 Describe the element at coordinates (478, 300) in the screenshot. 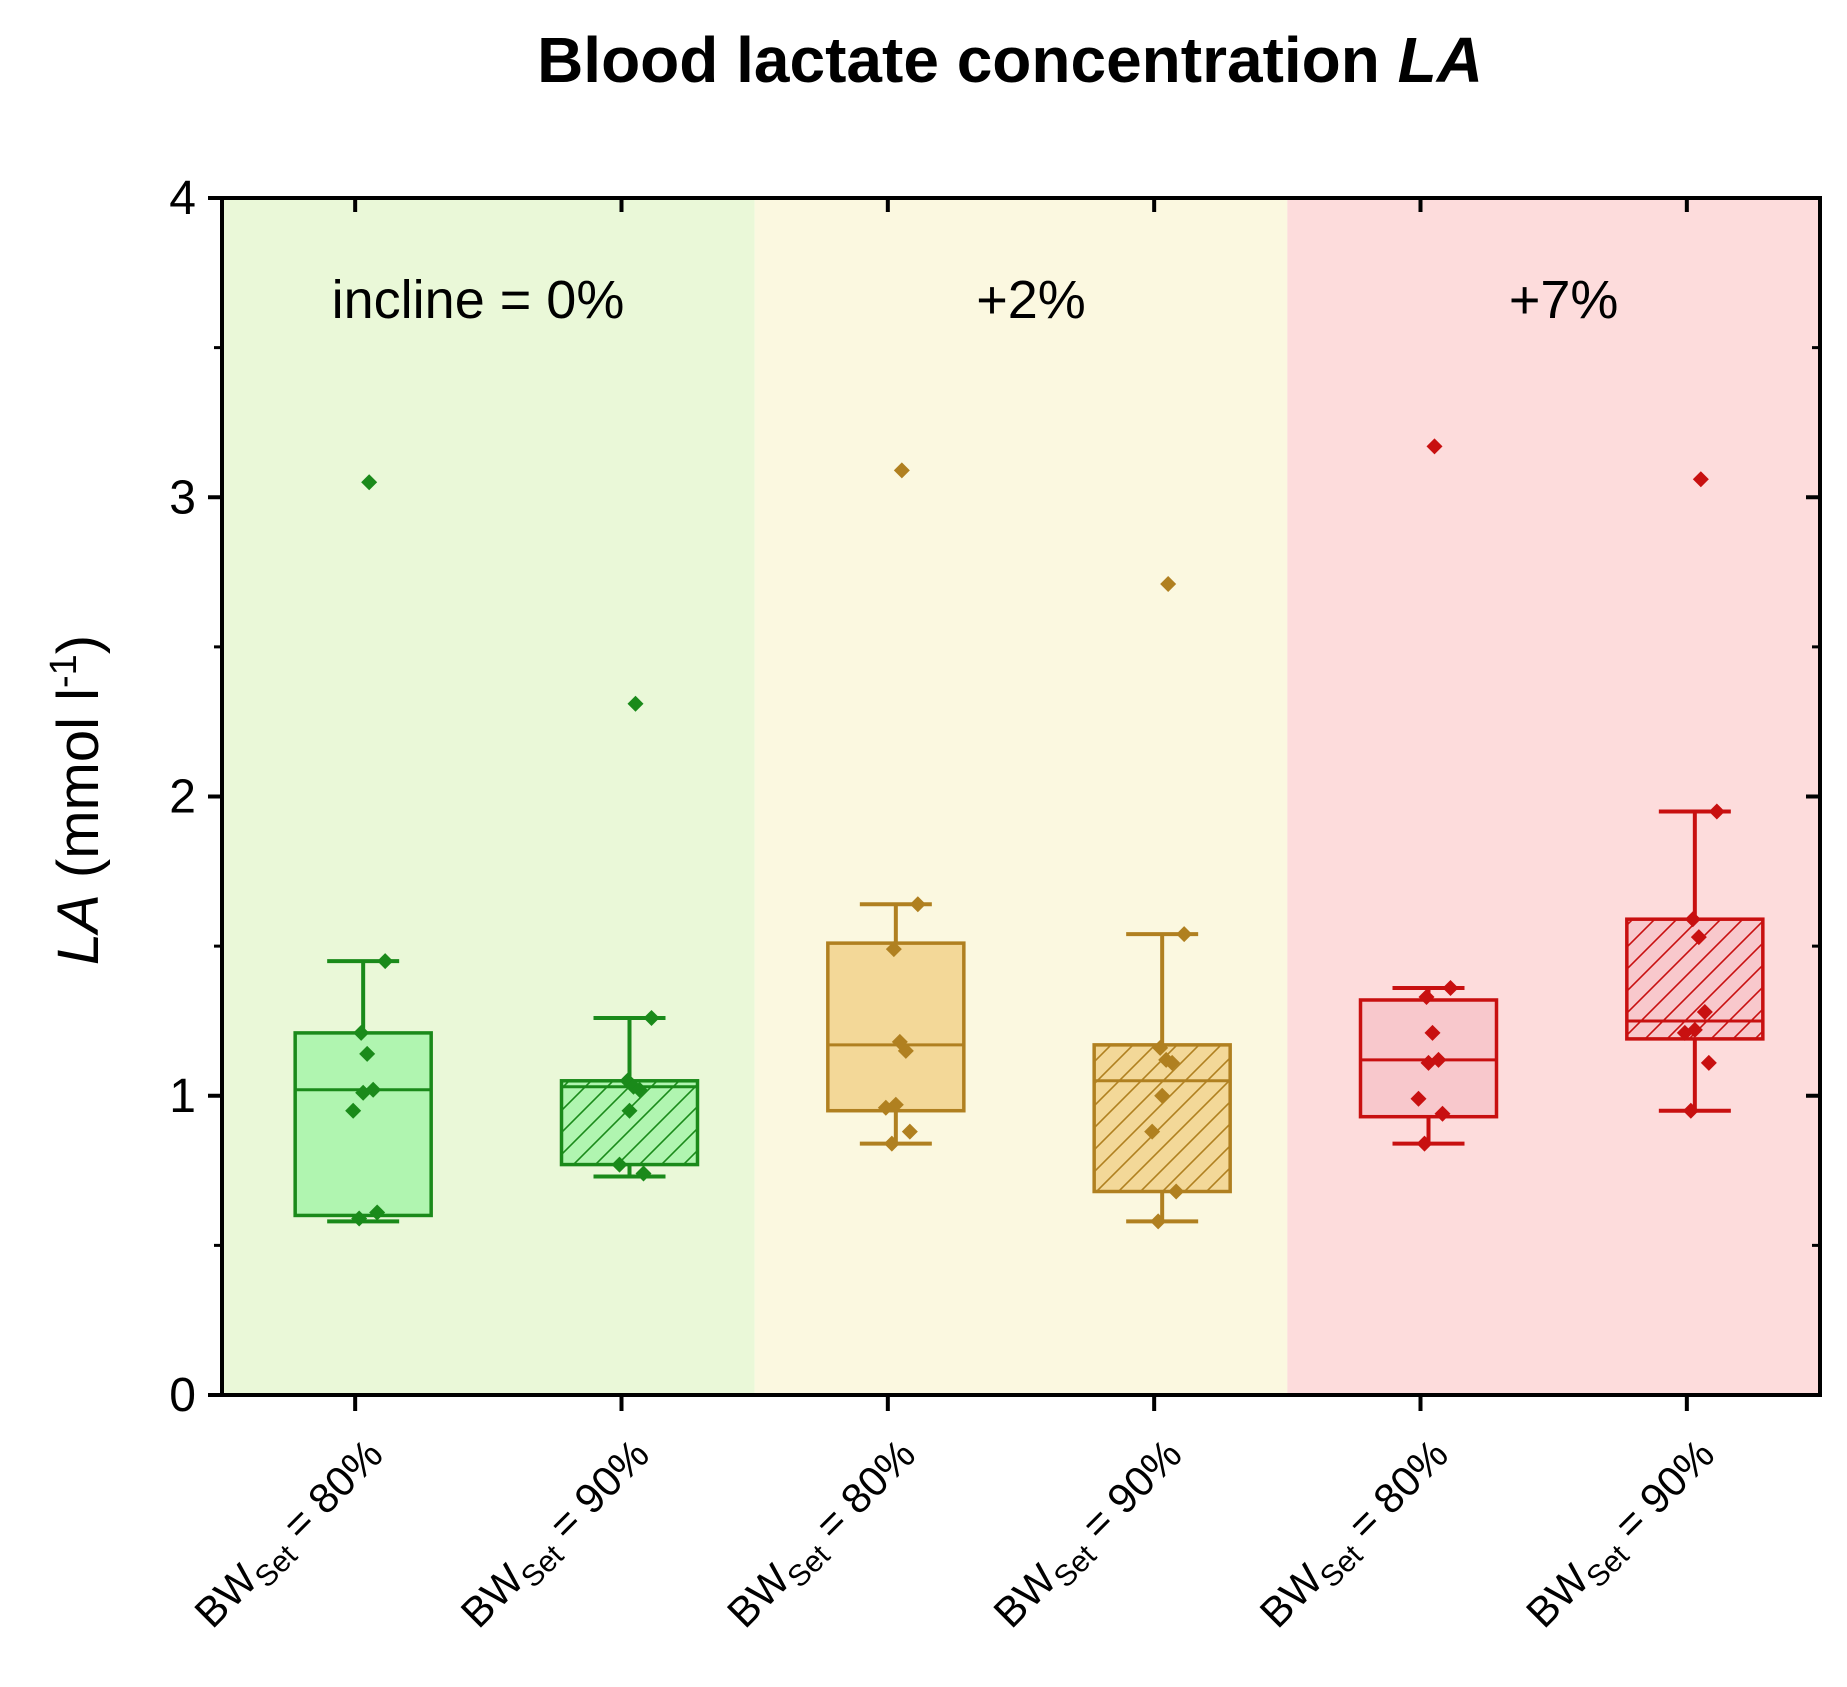

I see `region-label: incline = 0%` at that location.